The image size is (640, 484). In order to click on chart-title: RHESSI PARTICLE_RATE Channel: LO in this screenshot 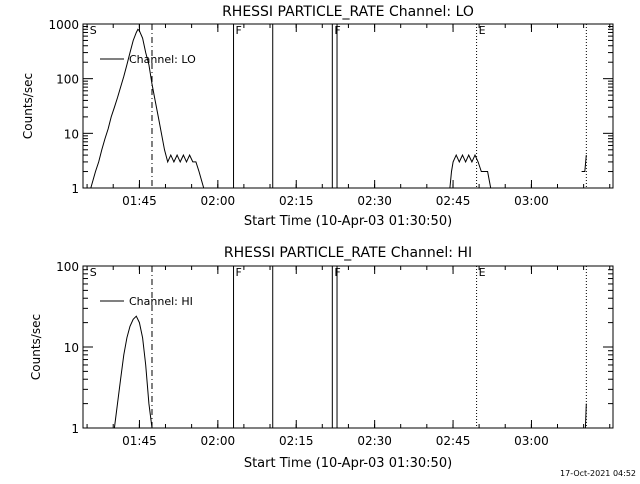, I will do `click(348, 12)`.